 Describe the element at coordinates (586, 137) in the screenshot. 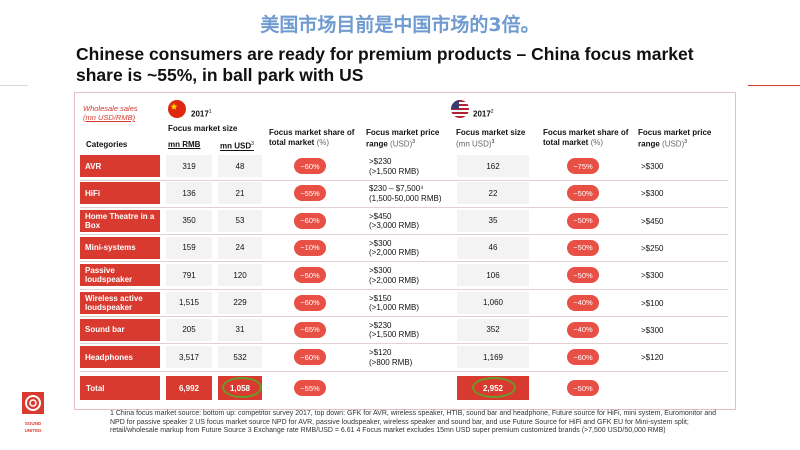

I see `us-share-header: Focus market share of total market (%)` at that location.